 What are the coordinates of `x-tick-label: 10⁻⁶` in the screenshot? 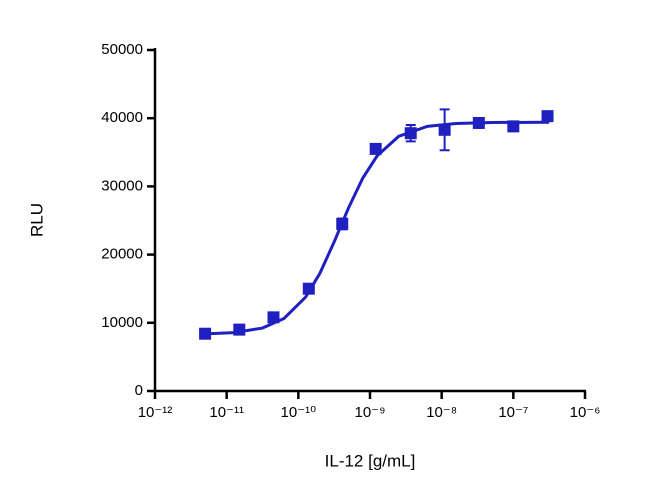 It's located at (585, 412).